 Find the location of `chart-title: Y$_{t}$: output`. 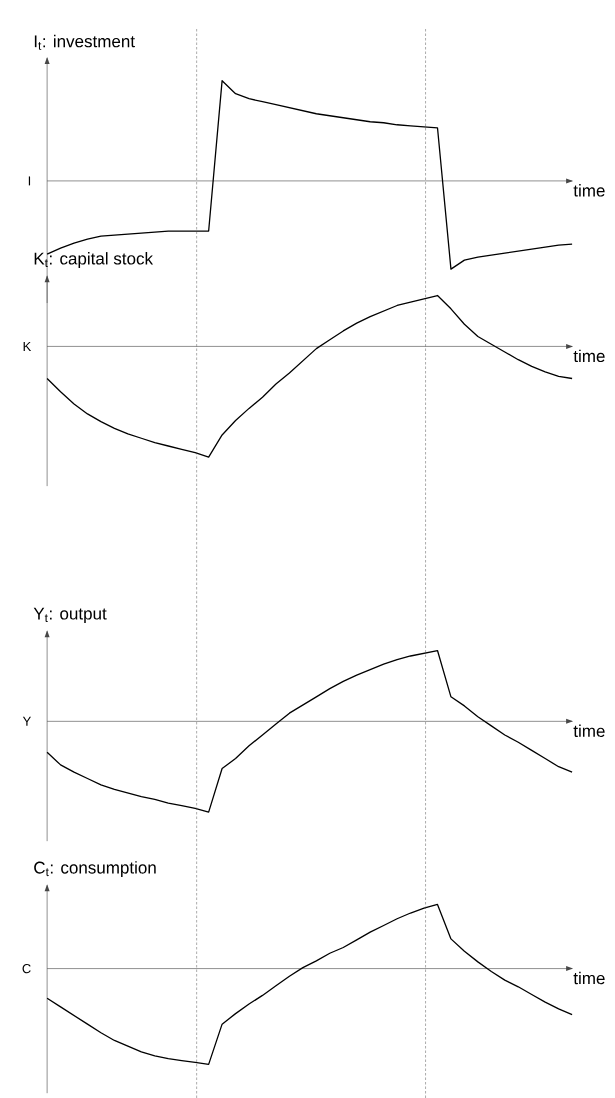

chart-title: Y$_{t}$: output is located at coordinates (70, 615).